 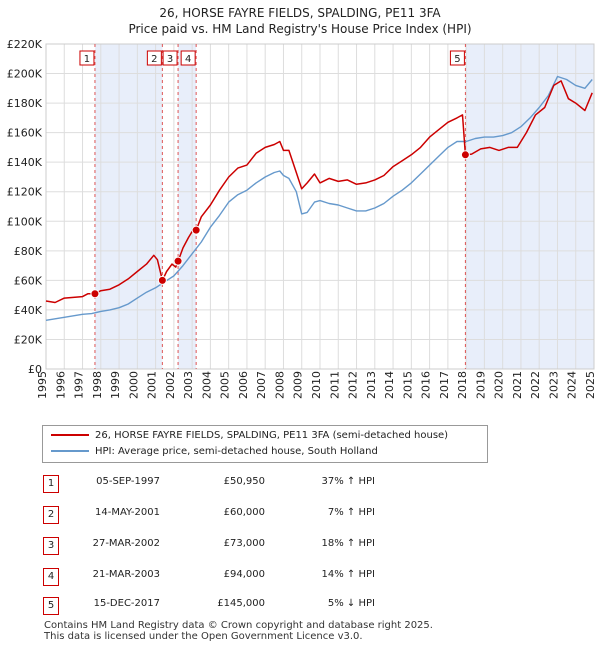 I want to click on x-tick-label: 2015, so click(x=407, y=385).